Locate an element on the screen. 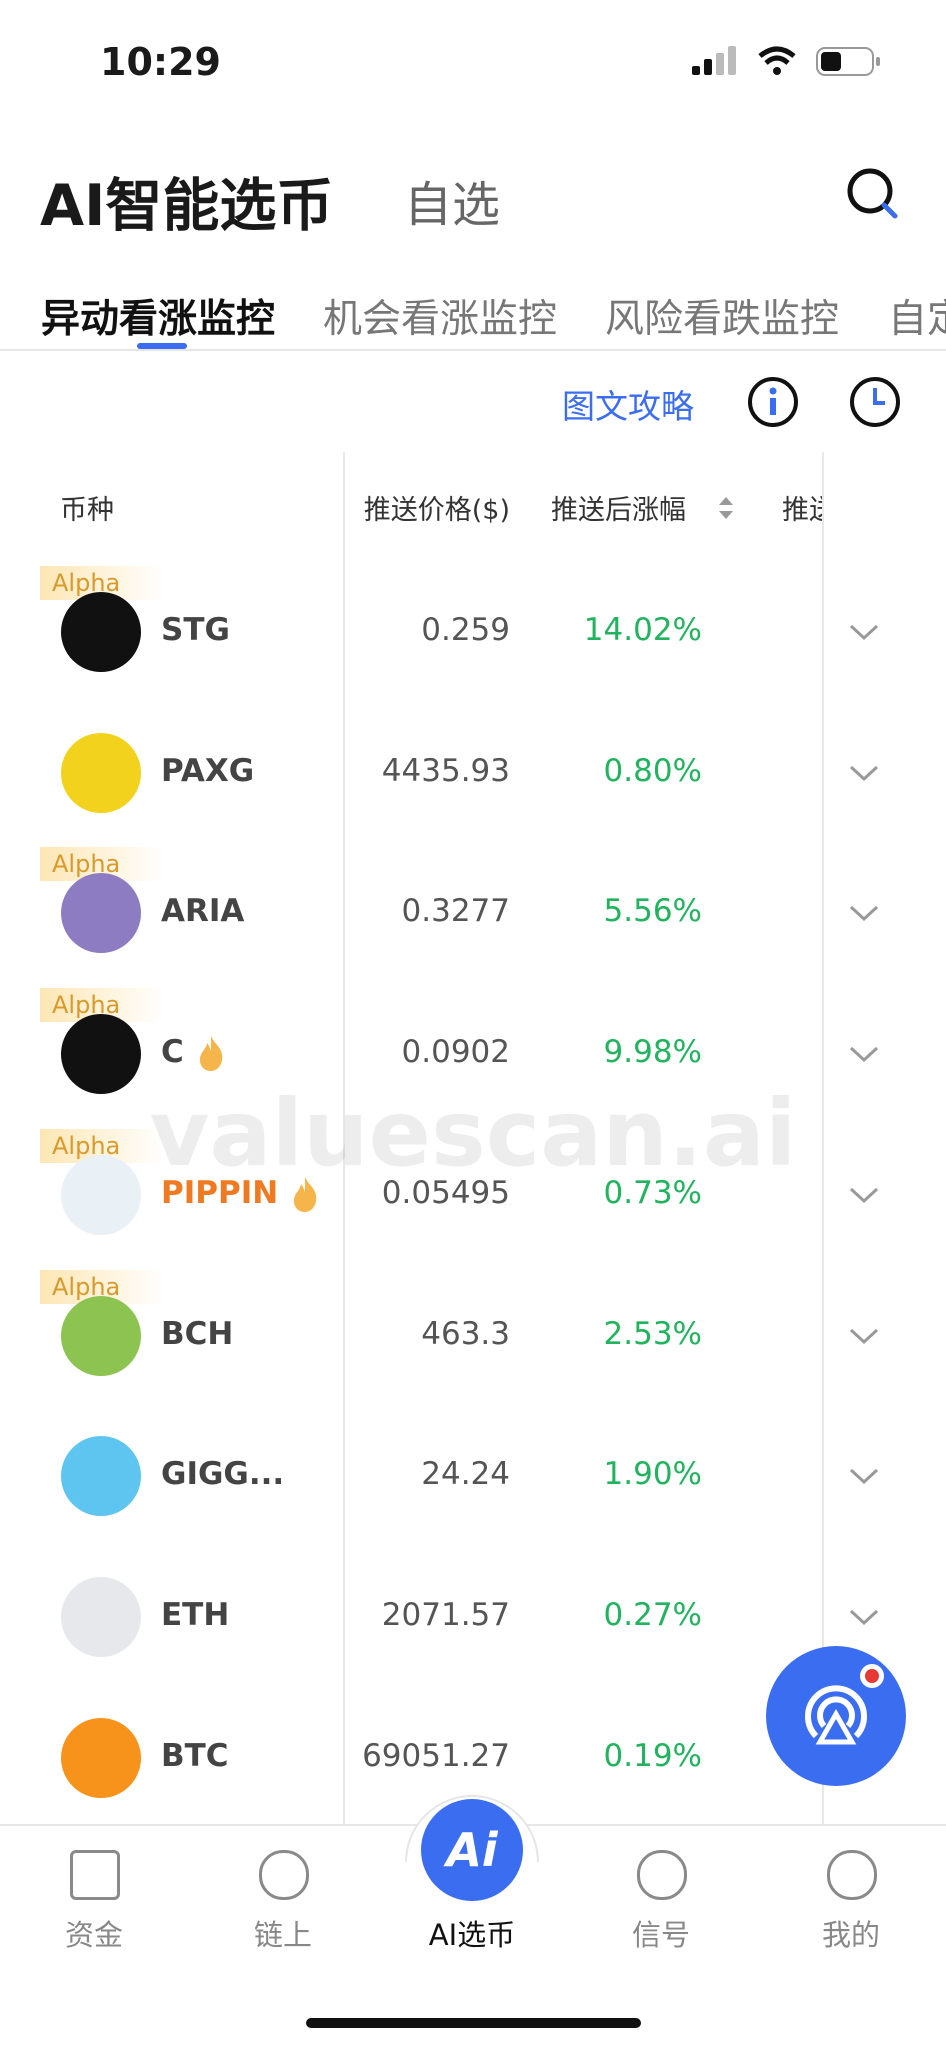 This screenshot has width=946, height=2048. price-change: 9.98% is located at coordinates (652, 1052).